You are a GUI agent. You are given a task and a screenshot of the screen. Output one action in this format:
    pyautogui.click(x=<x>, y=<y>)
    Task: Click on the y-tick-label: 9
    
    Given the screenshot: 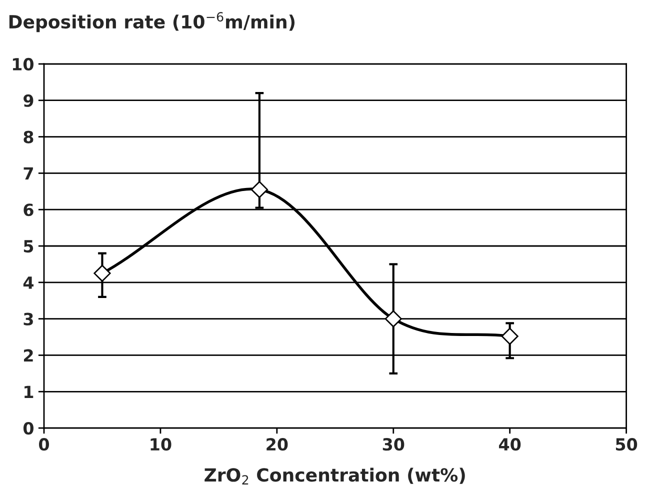 What is the action you would take?
    pyautogui.click(x=29, y=100)
    